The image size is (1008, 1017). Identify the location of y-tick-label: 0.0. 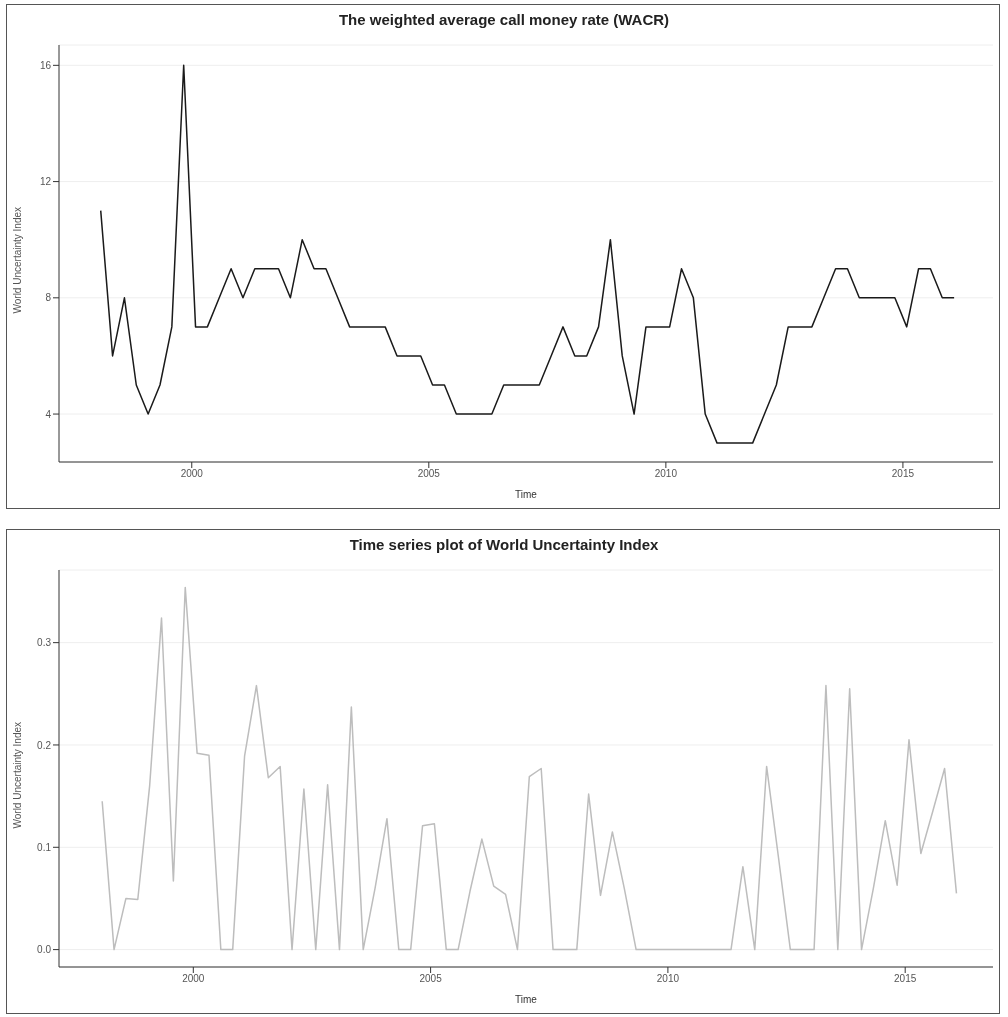
(44, 950).